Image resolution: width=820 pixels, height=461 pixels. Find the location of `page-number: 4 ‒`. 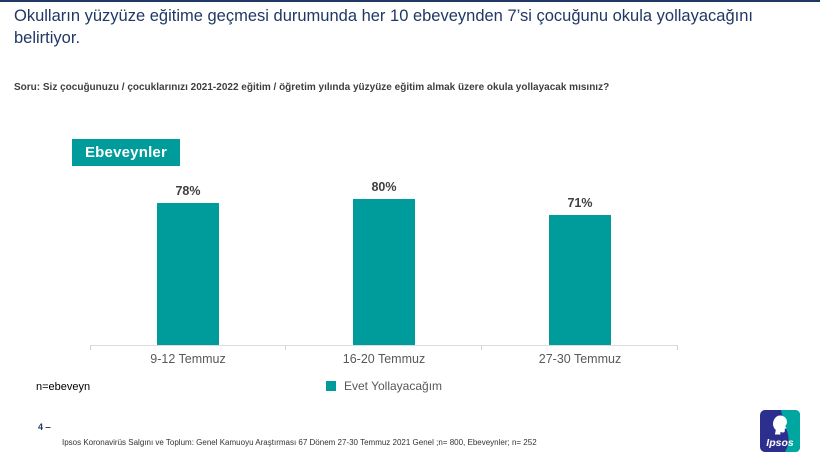

page-number: 4 ‒ is located at coordinates (44, 427).